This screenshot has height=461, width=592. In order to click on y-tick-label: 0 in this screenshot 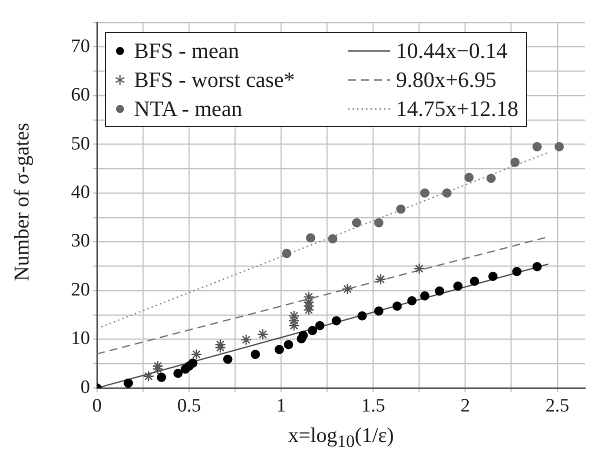, I will do `click(85, 387)`.